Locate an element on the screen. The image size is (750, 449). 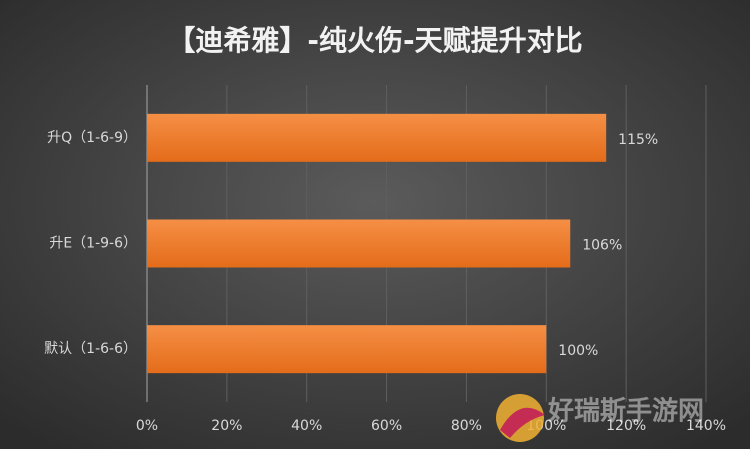
y-tick-label: 升Q（1-6-9） is located at coordinates (92, 138).